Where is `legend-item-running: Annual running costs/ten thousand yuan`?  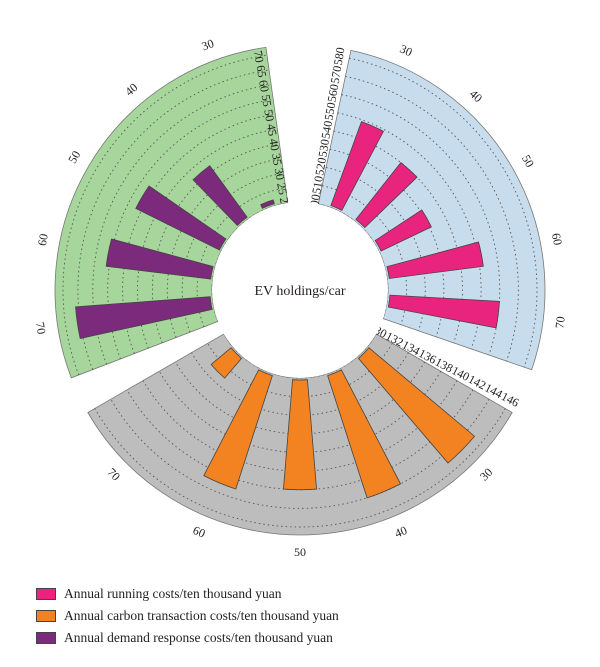
legend-item-running: Annual running costs/ten thousand yuan is located at coordinates (187, 593).